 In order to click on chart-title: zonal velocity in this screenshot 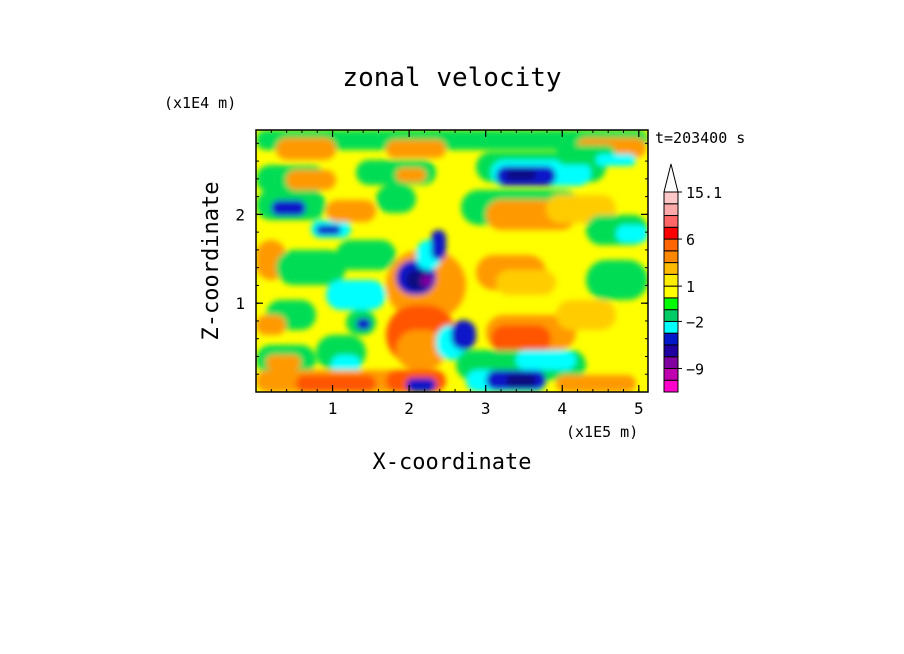, I will do `click(451, 78)`.